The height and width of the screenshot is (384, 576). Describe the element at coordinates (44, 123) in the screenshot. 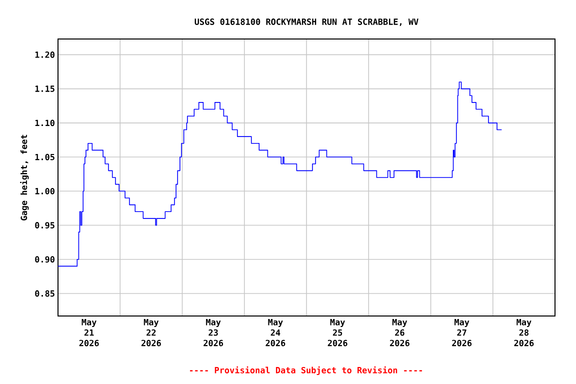

I see `y-tick-label: 1.10` at that location.